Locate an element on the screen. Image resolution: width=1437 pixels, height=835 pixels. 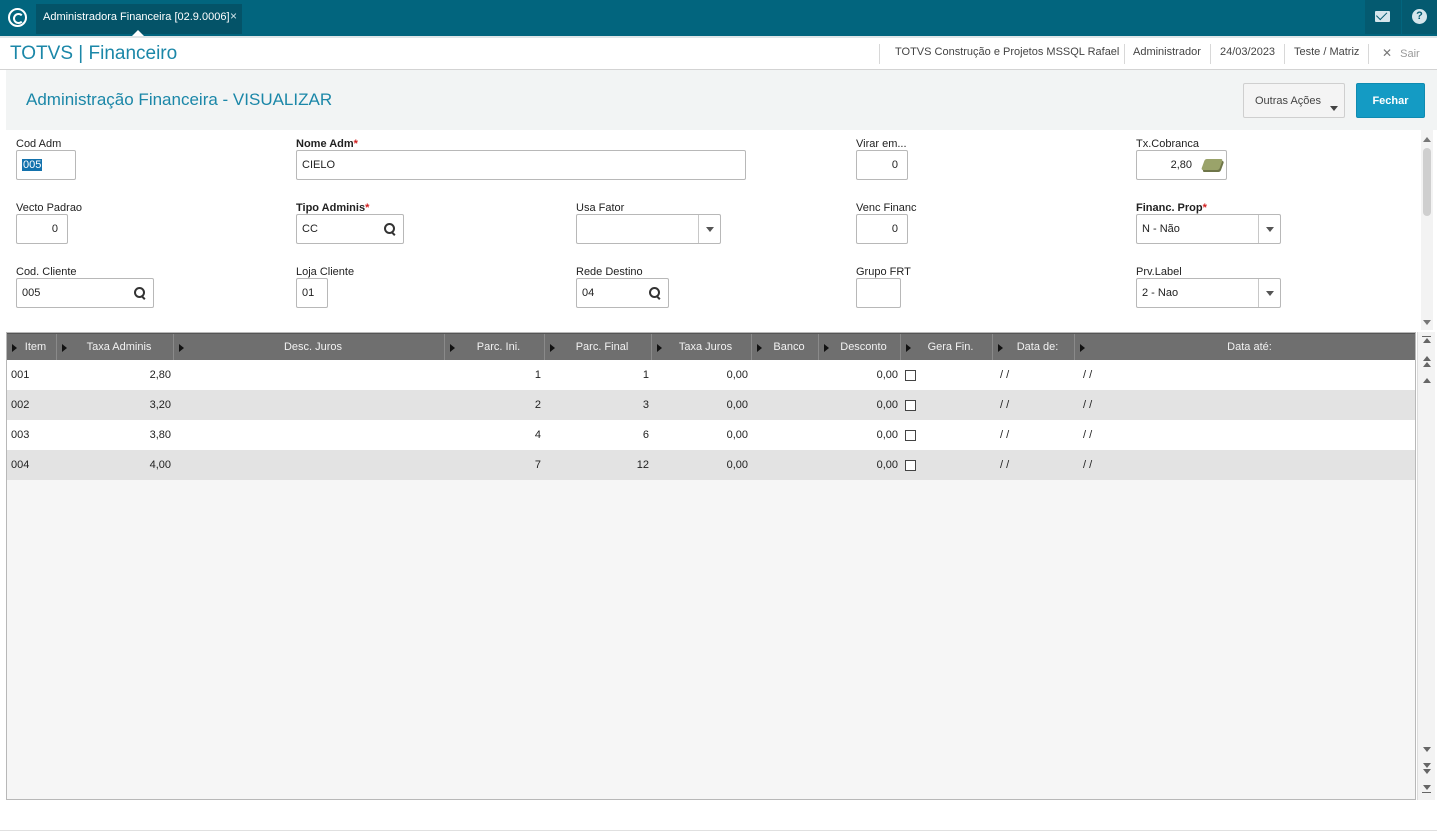
usa-fator-select is located at coordinates (648, 229).